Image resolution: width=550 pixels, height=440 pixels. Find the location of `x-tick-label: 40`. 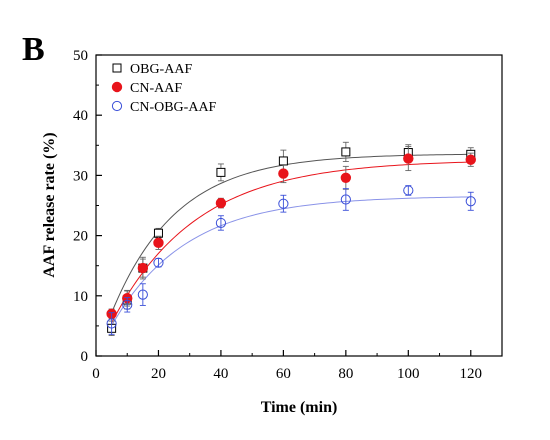

x-tick-label: 40 is located at coordinates (220, 374).